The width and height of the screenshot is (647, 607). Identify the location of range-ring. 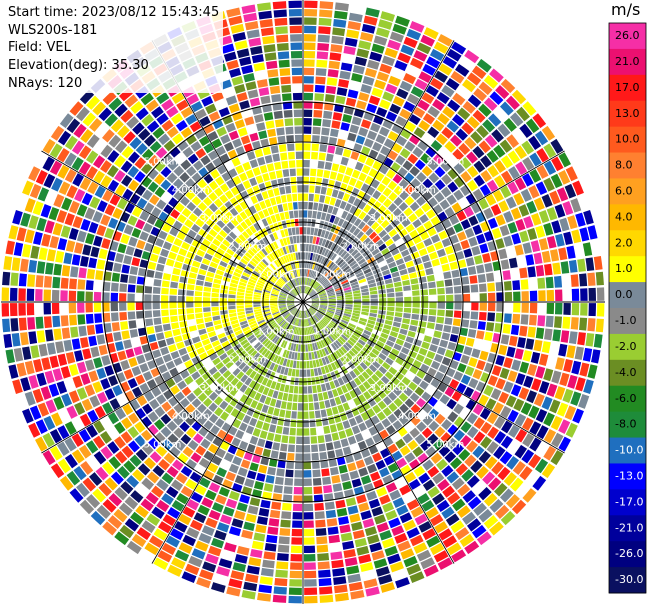
(303, 302).